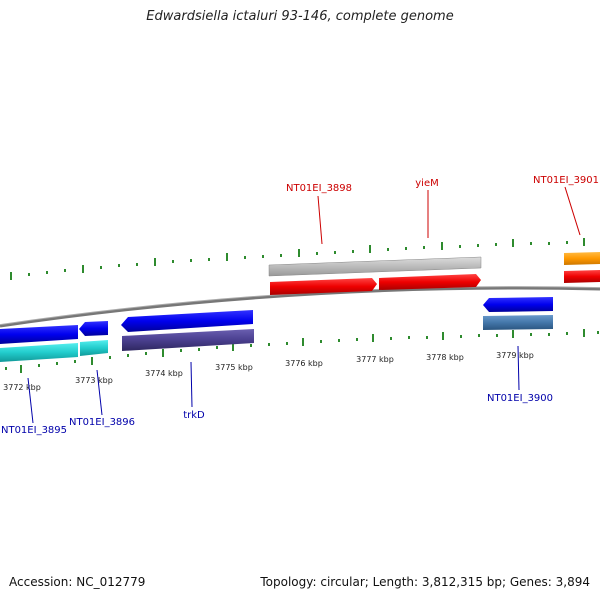 The image size is (600, 600). I want to click on gene-yiem, so click(430, 282).